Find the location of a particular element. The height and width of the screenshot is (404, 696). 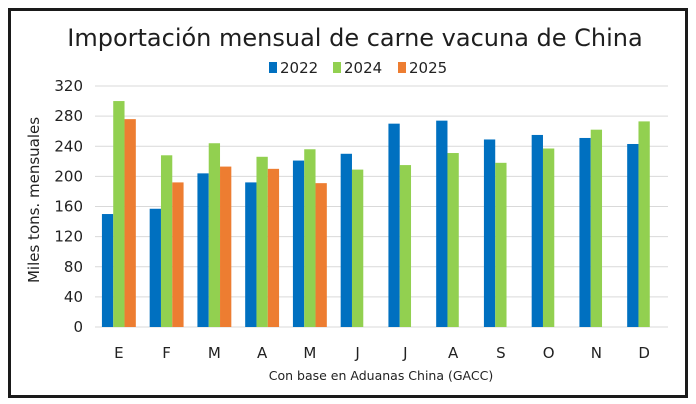

x-tick-label: E is located at coordinates (118, 353).